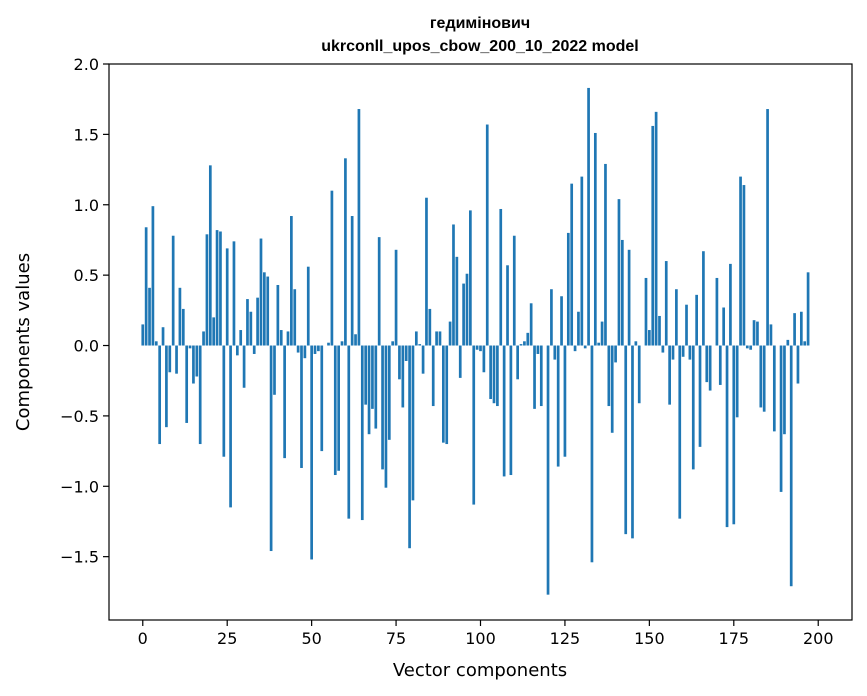 Image resolution: width=867 pixels, height=696 pixels. I want to click on x-tick-label-200: 200, so click(818, 638).